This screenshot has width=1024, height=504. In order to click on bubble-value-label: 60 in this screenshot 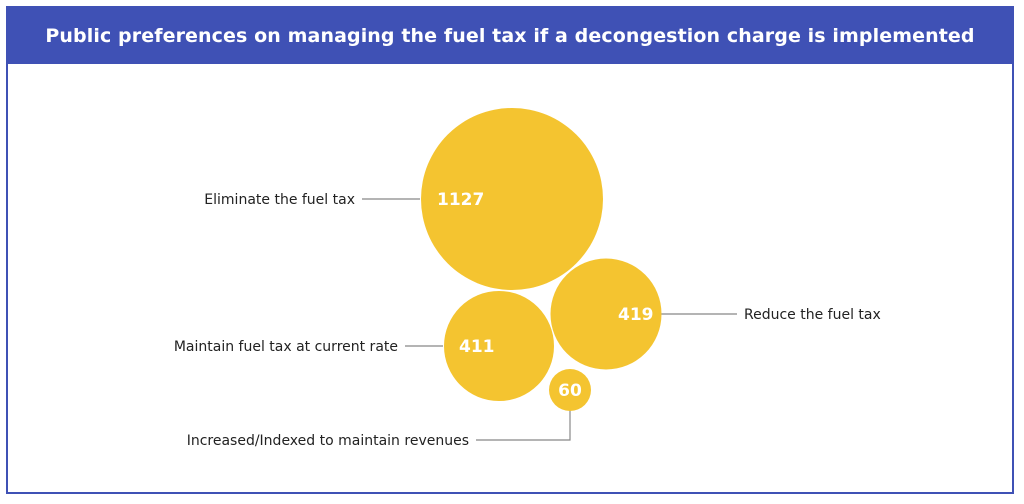, I will do `click(570, 391)`.